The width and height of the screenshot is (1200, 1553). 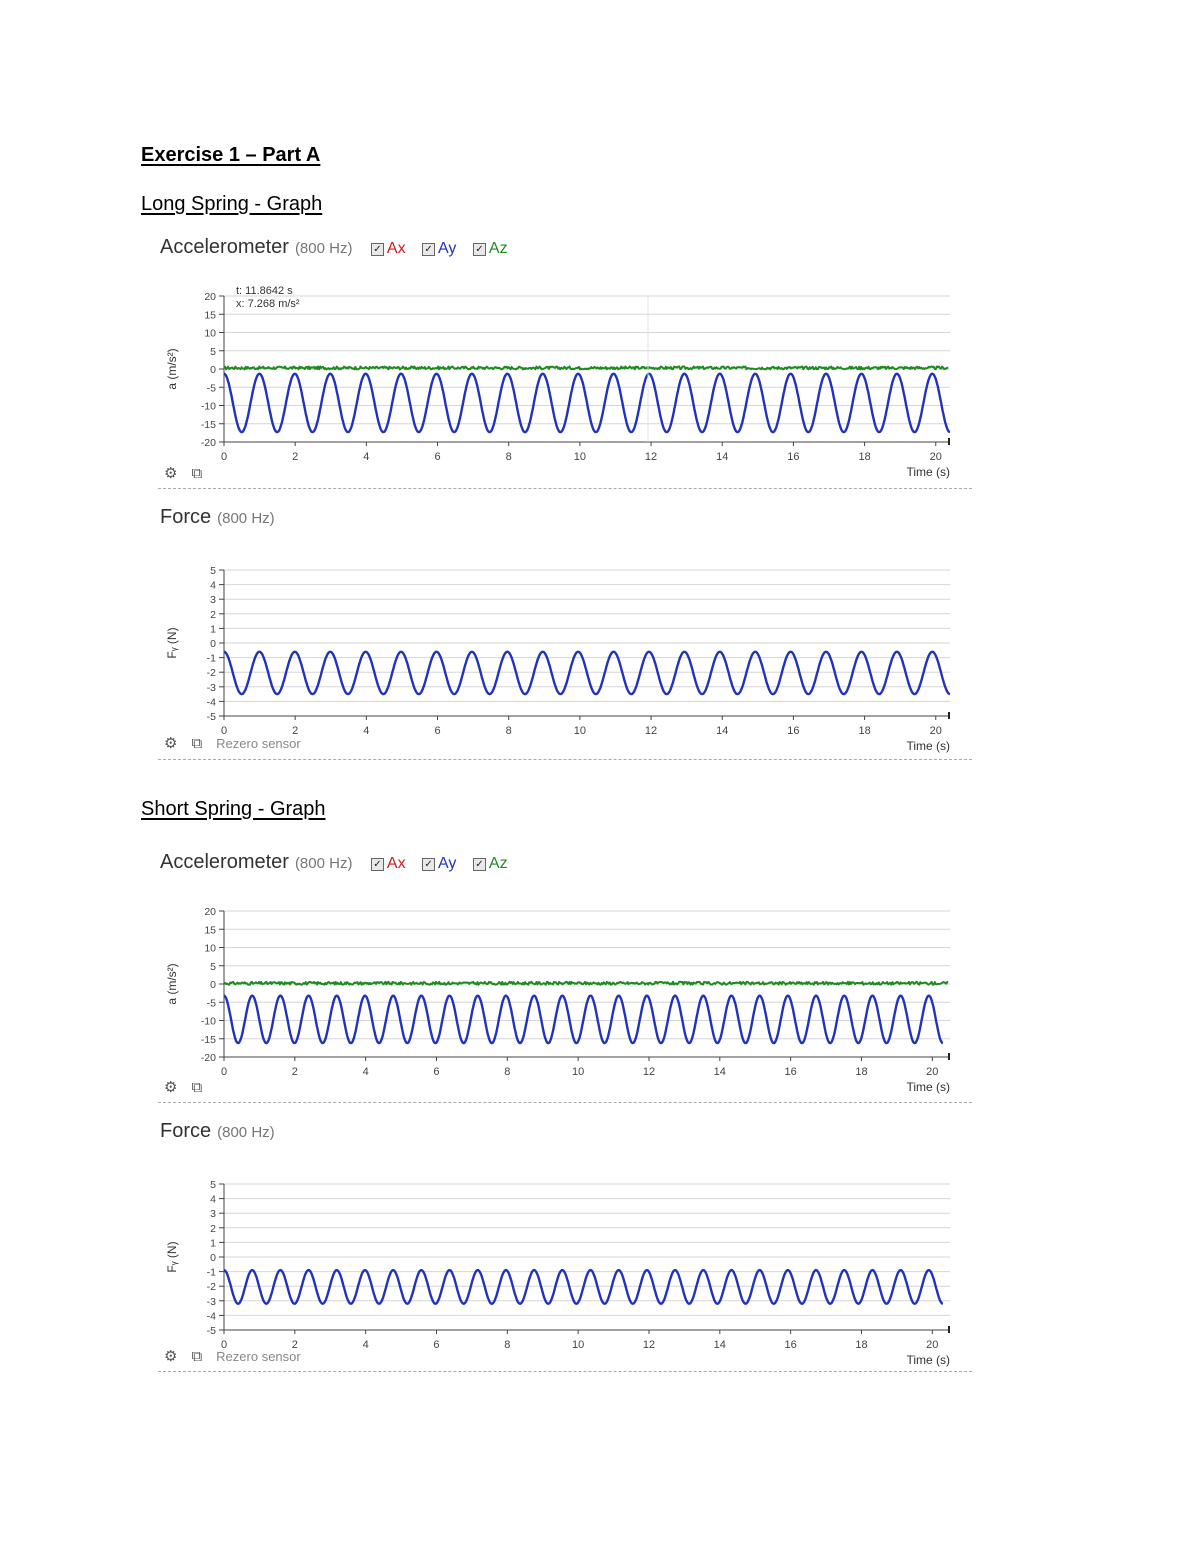 I want to click on y-tick-label: 10, so click(x=210, y=334).